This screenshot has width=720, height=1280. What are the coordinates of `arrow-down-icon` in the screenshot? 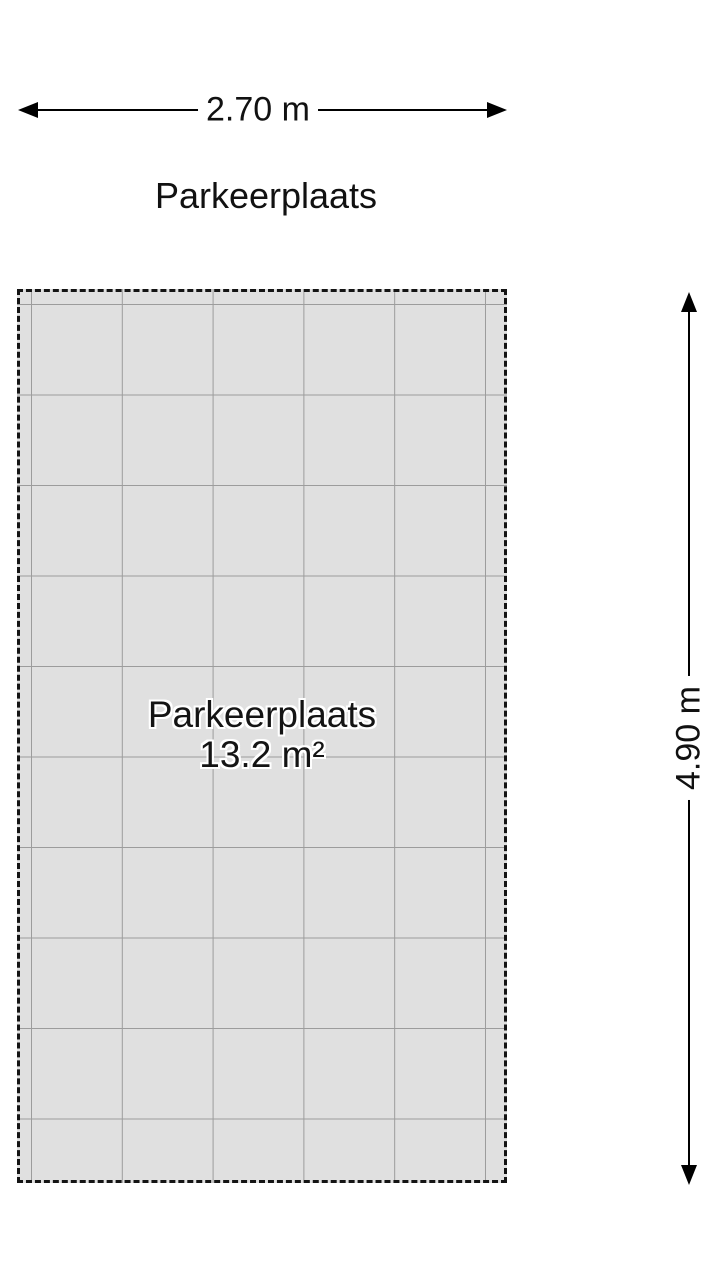 It's located at (689, 1175).